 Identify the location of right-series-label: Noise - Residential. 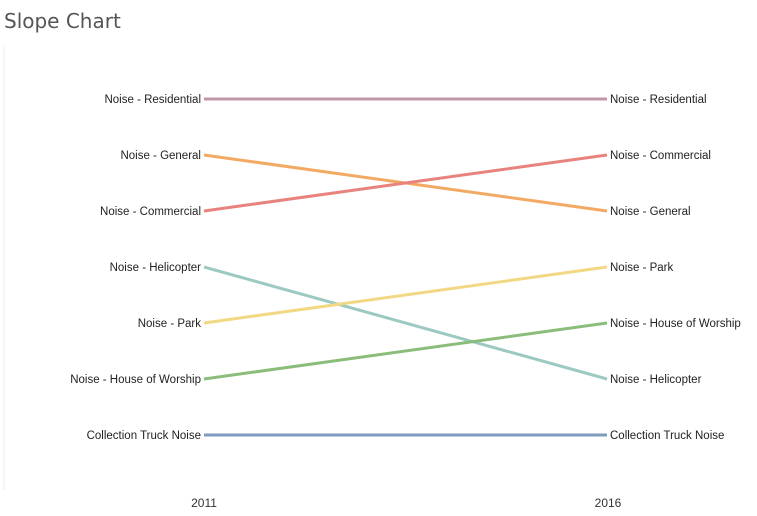
(658, 100).